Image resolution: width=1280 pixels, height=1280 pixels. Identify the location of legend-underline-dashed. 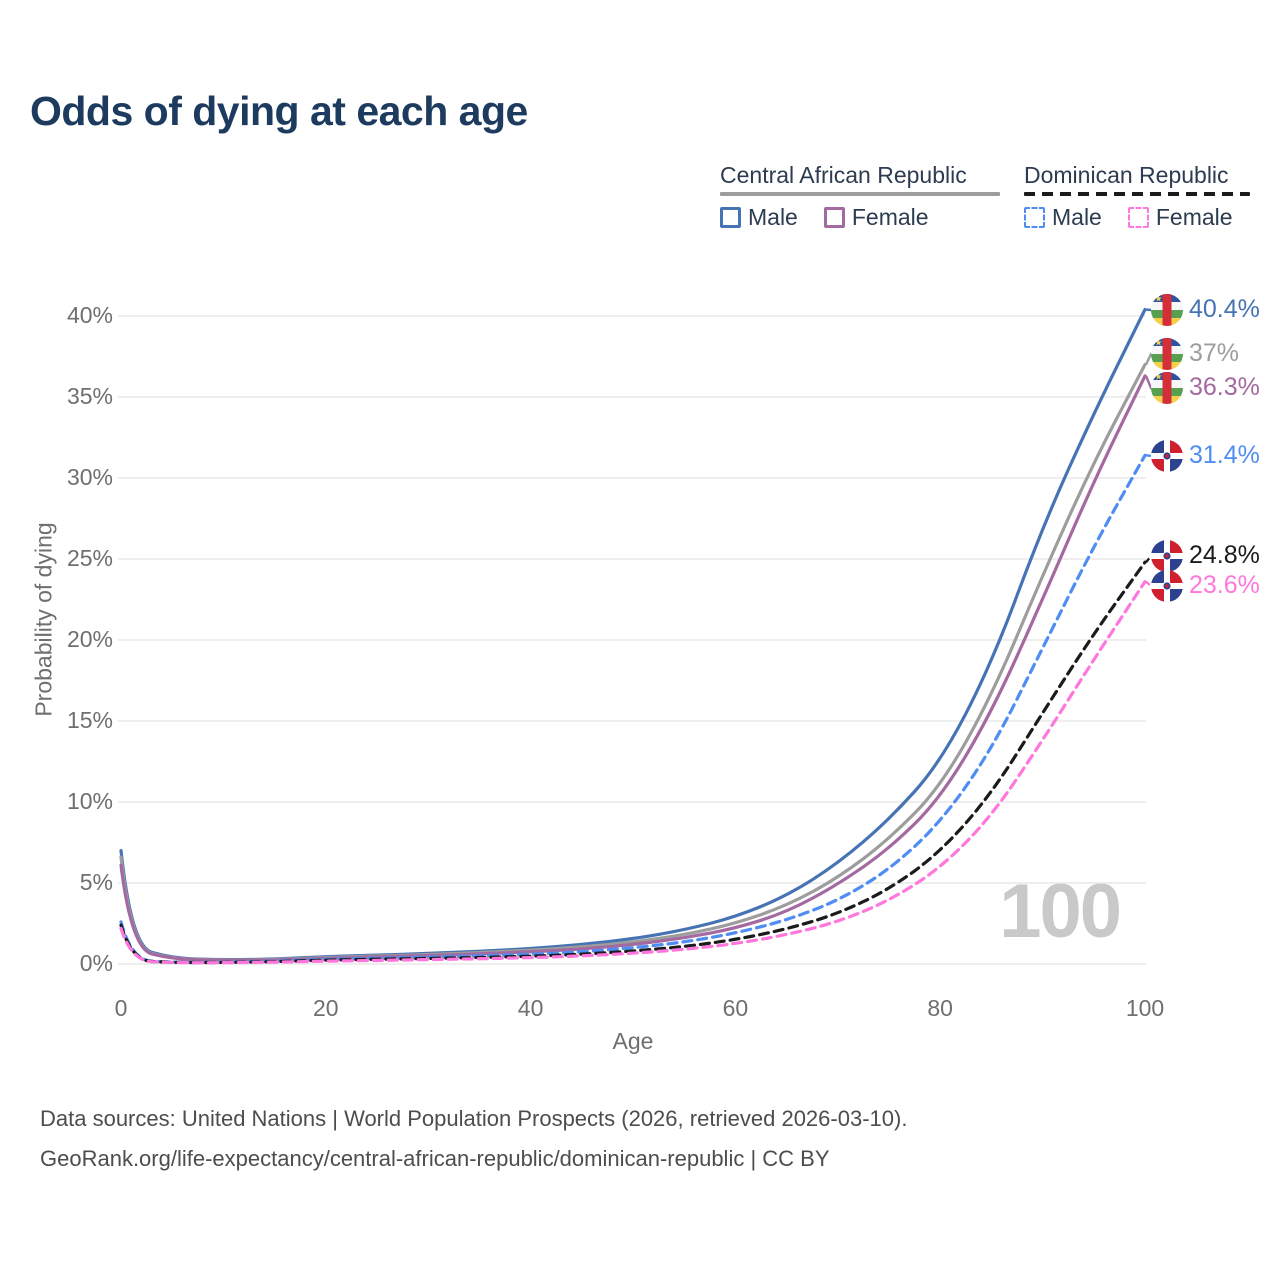
(1137, 194).